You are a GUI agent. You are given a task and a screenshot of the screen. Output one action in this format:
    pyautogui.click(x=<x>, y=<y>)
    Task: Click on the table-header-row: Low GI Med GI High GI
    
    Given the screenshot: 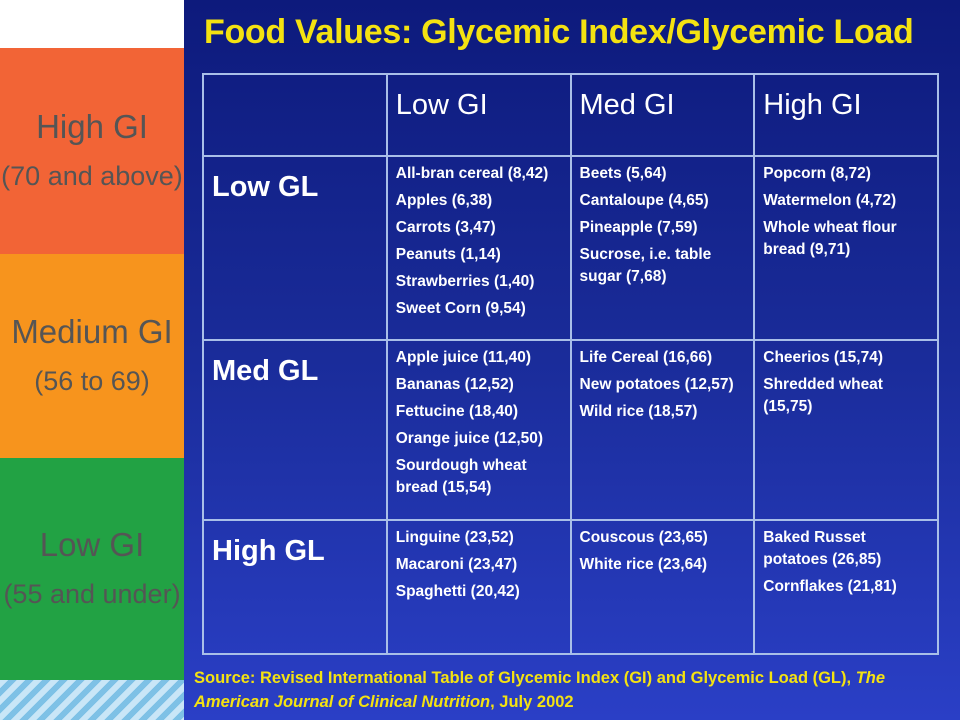 What is the action you would take?
    pyautogui.click(x=570, y=115)
    